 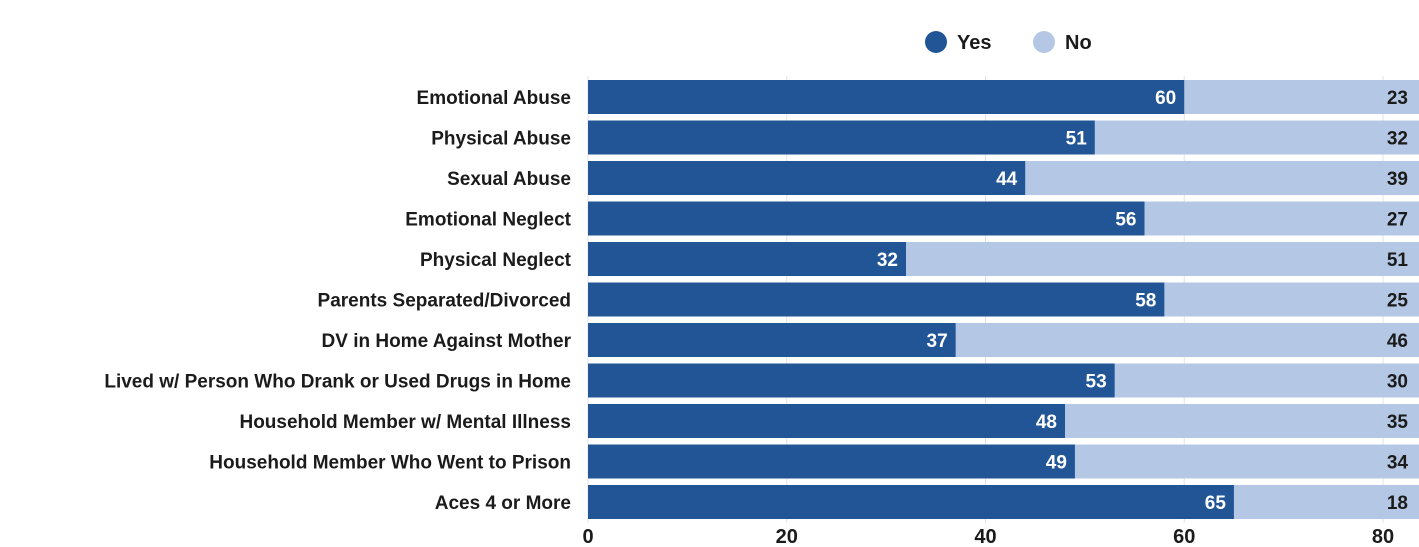 I want to click on bar-row: 49 34, so click(x=1003, y=461).